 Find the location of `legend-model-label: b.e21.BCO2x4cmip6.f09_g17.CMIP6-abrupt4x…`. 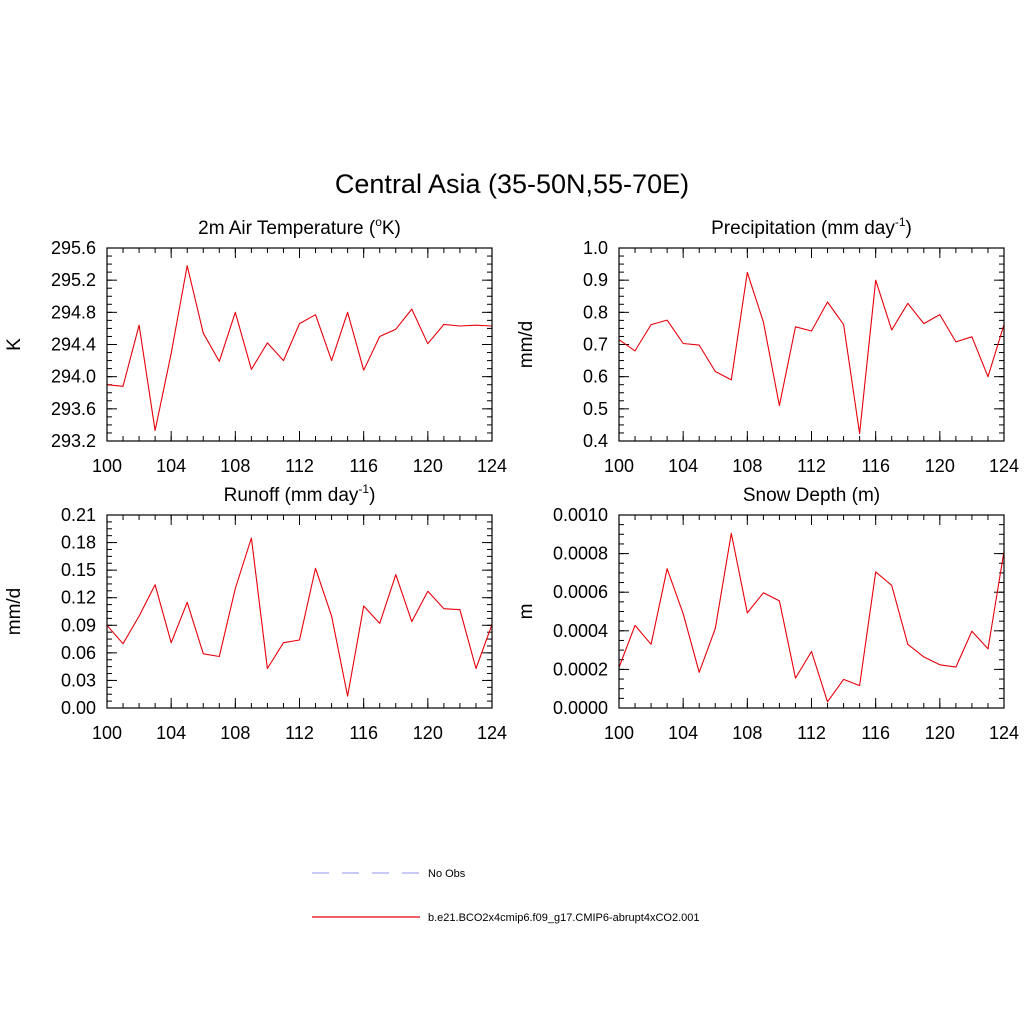

legend-model-label: b.e21.BCO2x4cmip6.f09_g17.CMIP6-abrupt4x… is located at coordinates (564, 918).